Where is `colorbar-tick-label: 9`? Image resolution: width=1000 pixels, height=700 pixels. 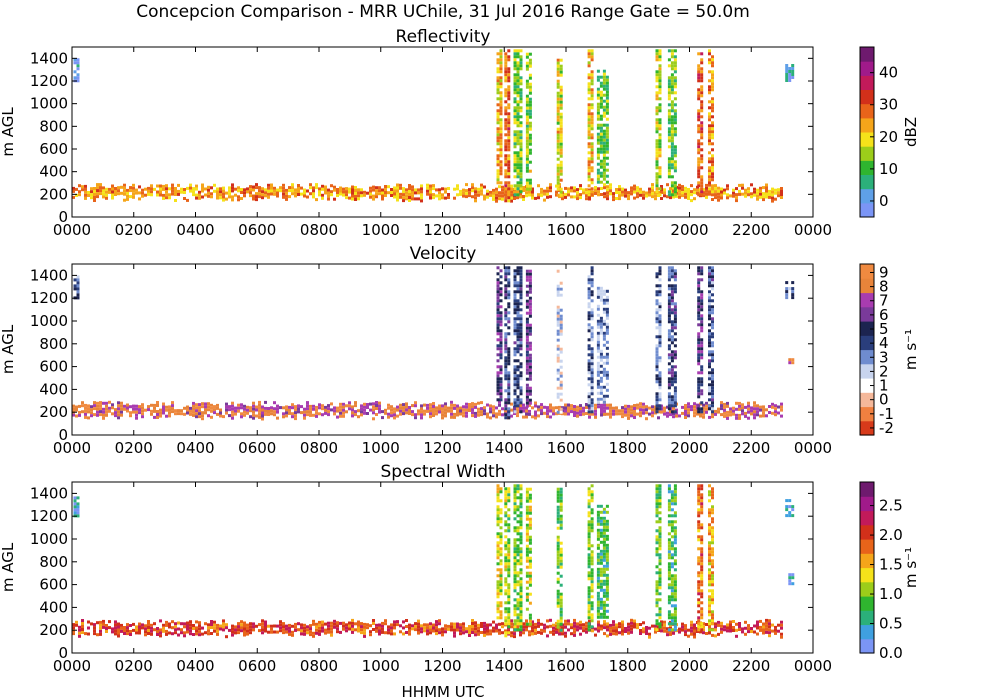 colorbar-tick-label: 9 is located at coordinates (884, 272).